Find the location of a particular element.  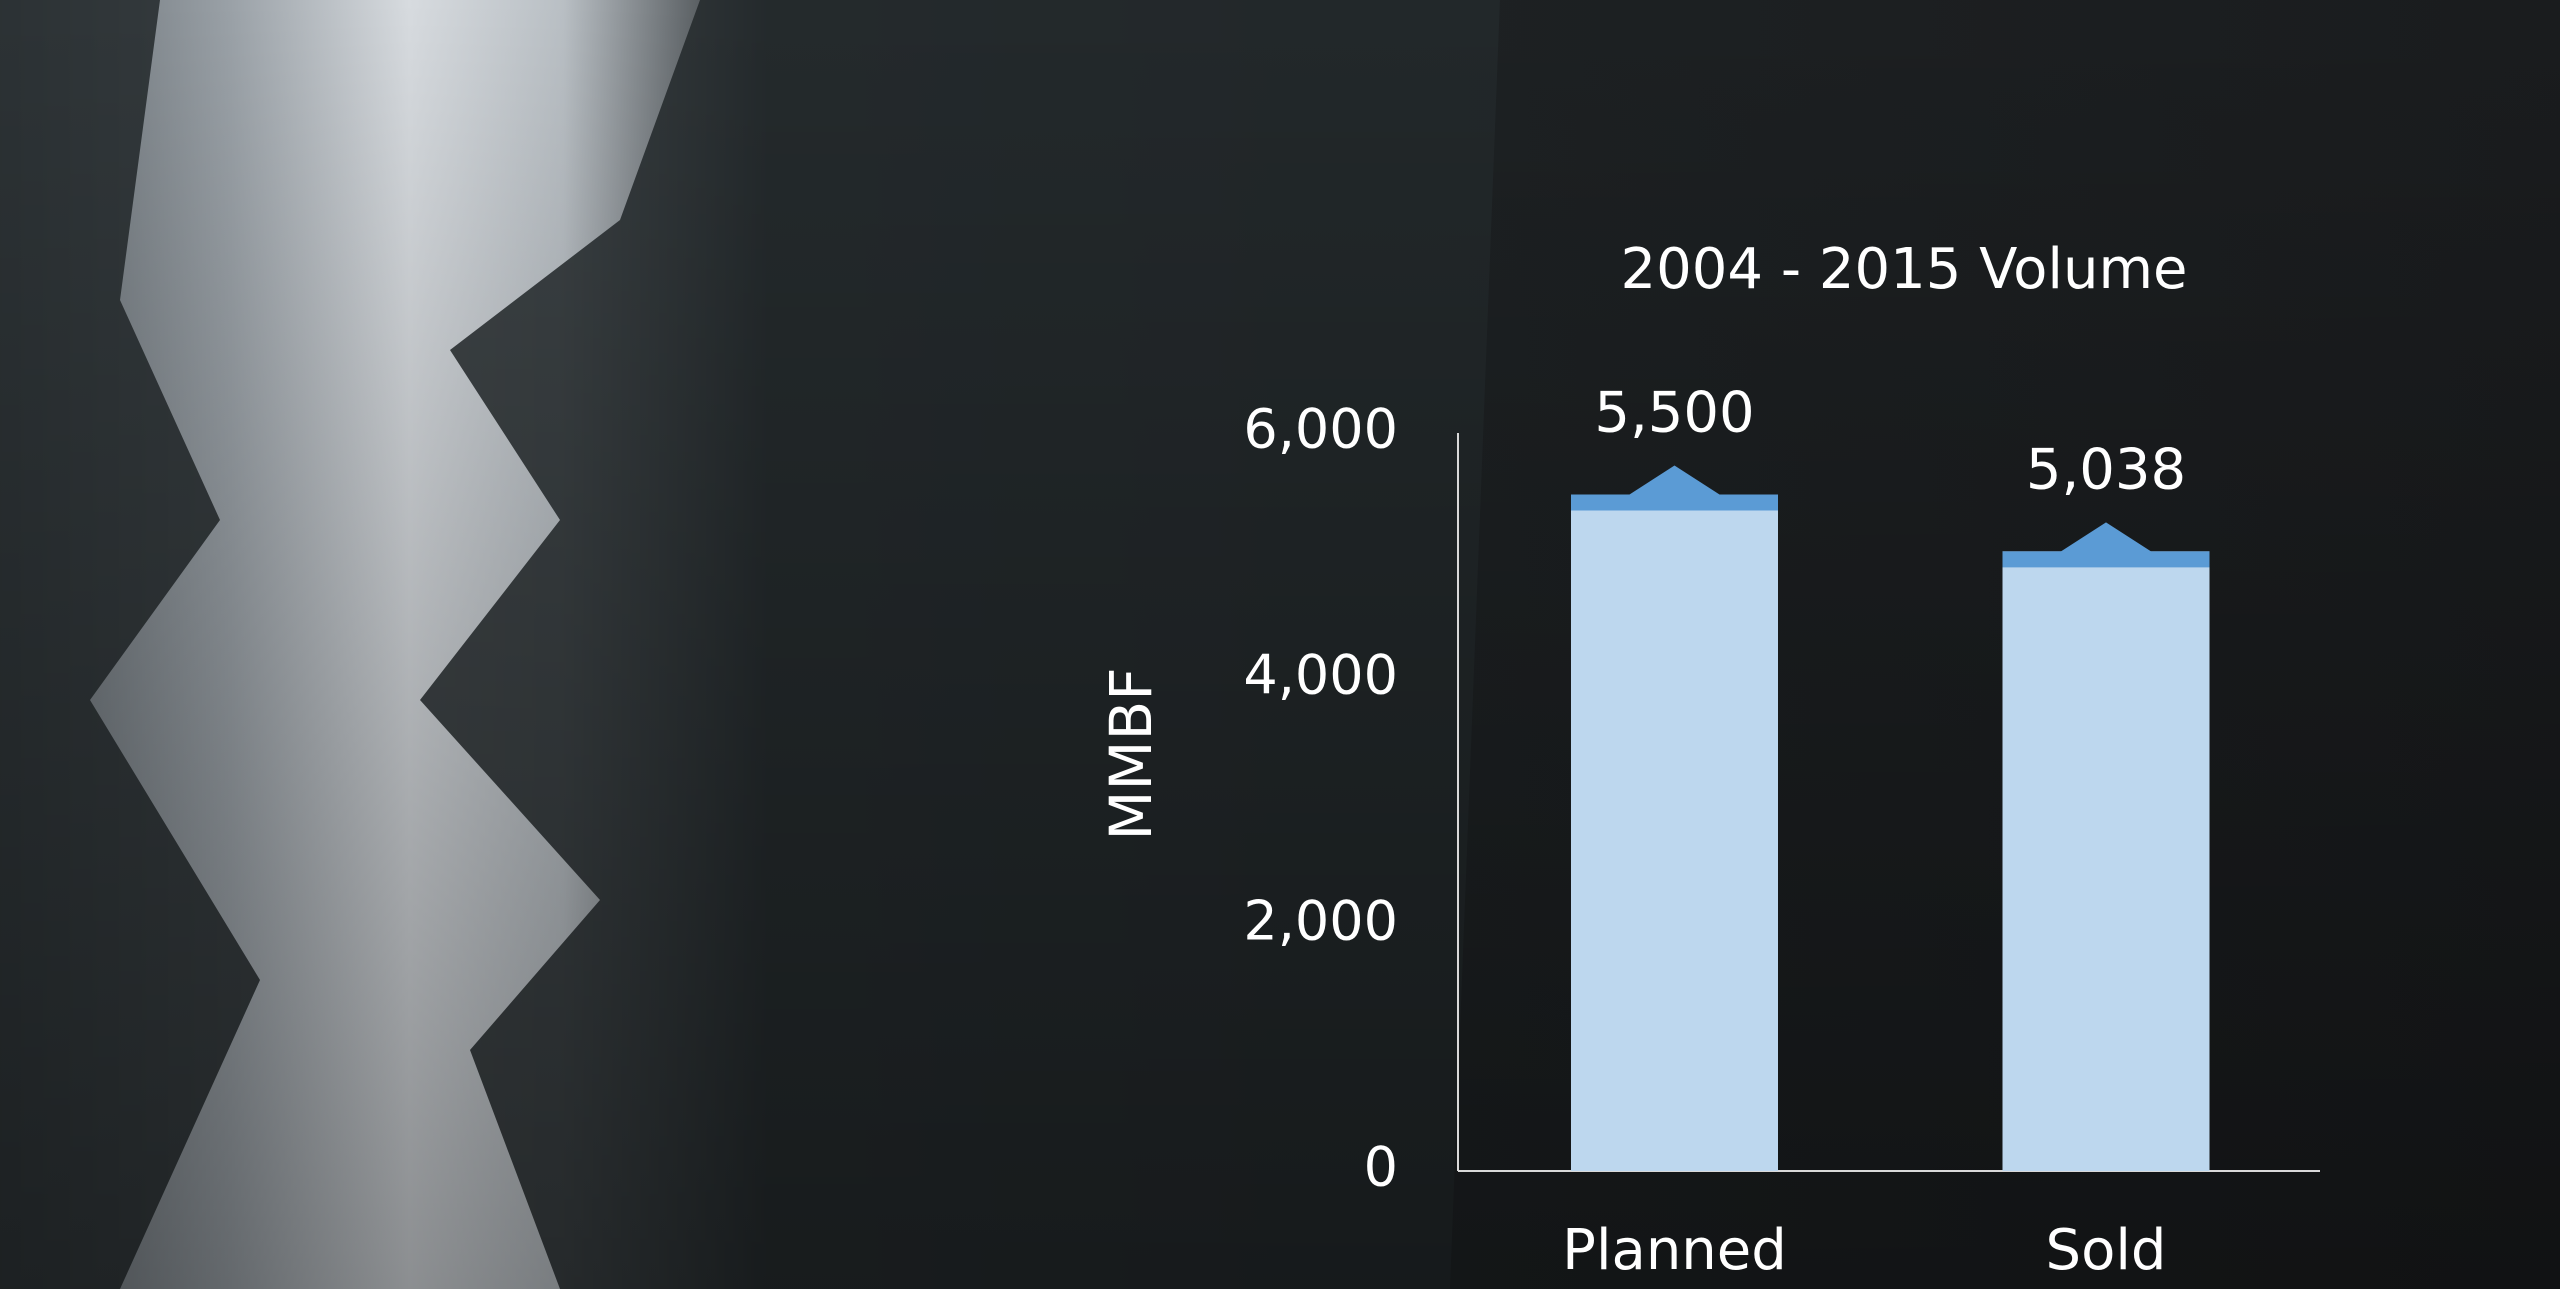

y-tick-label: 0 is located at coordinates (1381, 1167).